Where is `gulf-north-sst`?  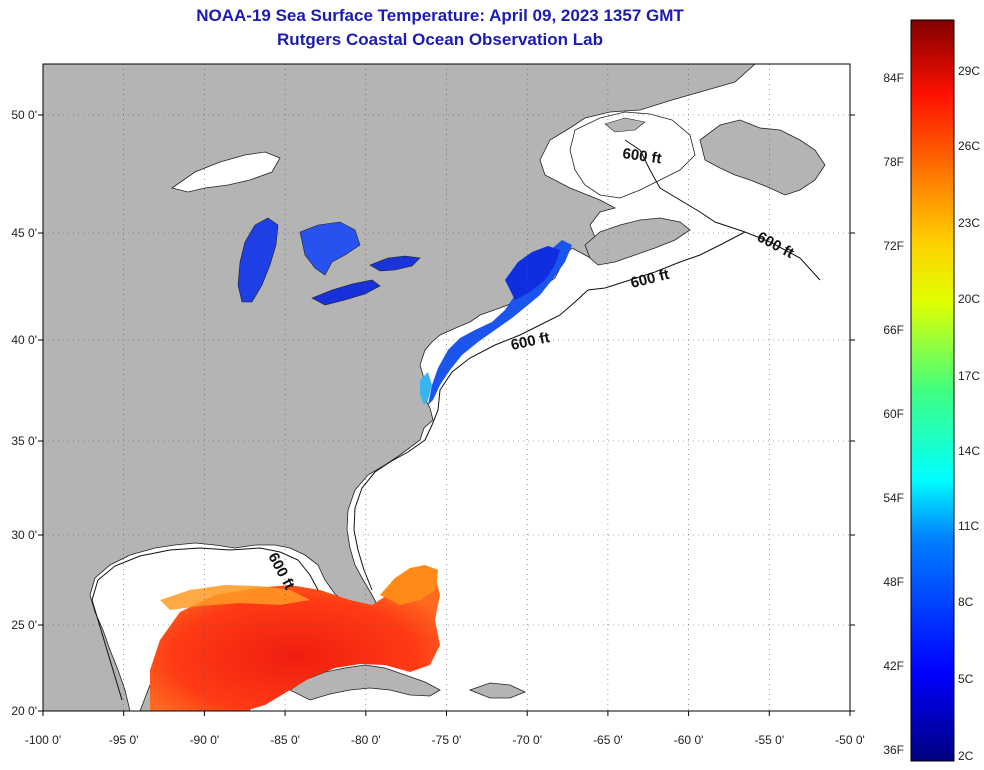
gulf-north-sst is located at coordinates (235, 597).